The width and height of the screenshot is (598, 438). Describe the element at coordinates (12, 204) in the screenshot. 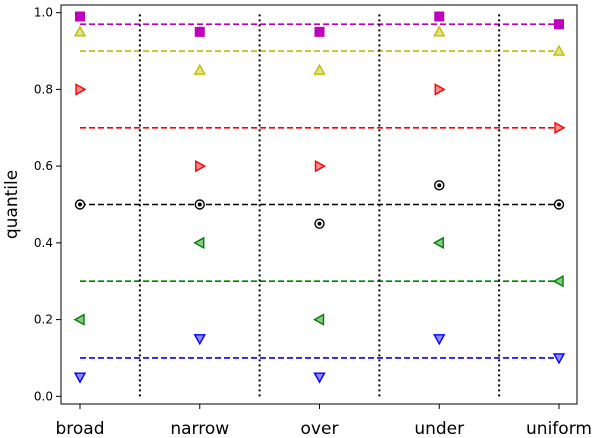

I see `y-axis-label: quantile` at that location.